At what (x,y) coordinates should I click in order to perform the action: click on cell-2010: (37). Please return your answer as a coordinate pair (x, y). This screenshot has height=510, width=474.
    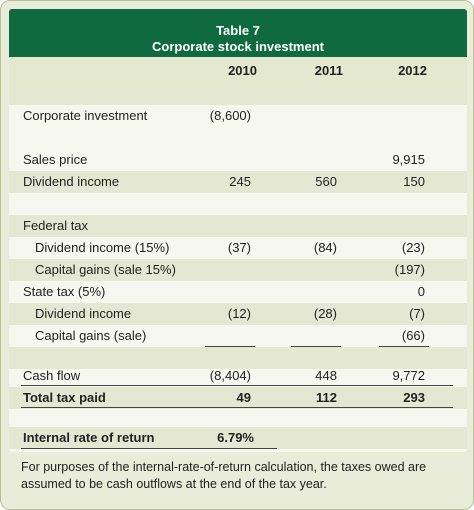
    Looking at the image, I should click on (239, 247).